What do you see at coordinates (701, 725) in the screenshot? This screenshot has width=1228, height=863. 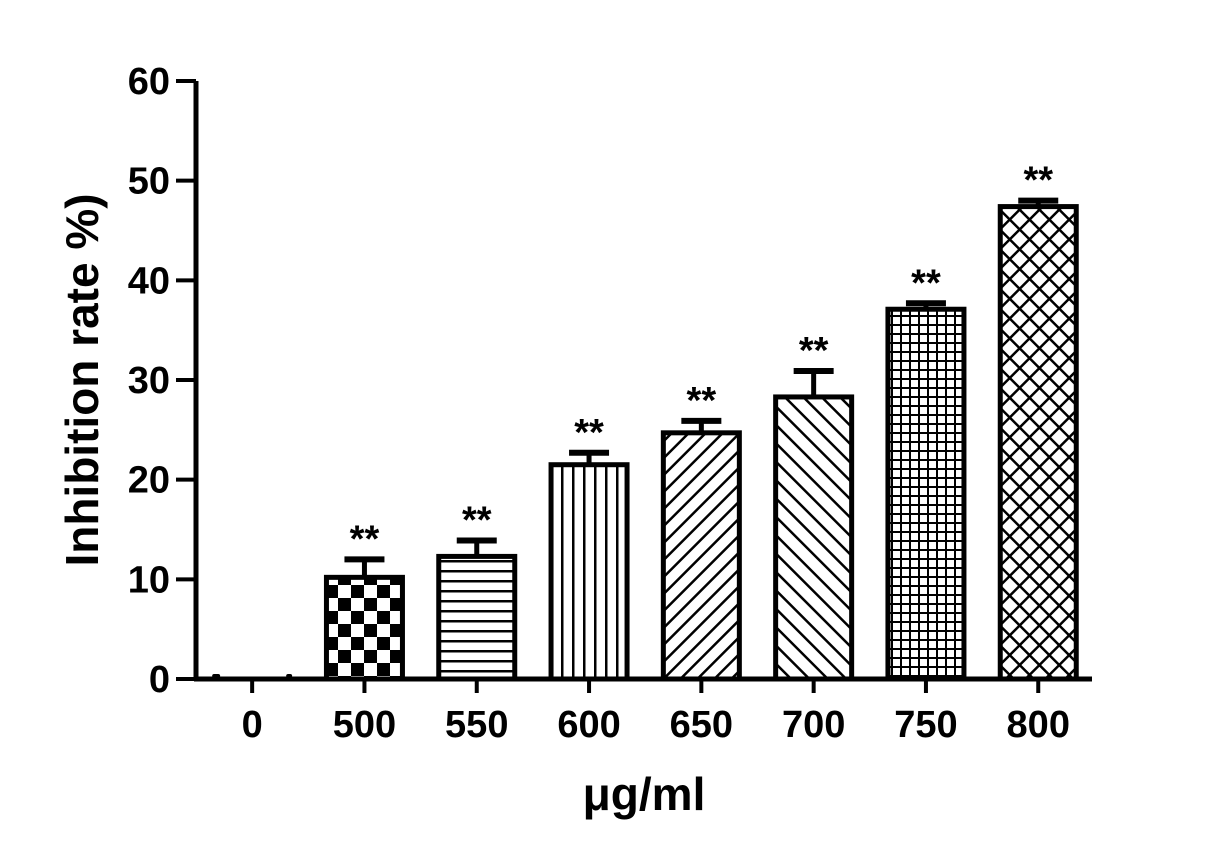 I see `x-tick-label-650: 650` at bounding box center [701, 725].